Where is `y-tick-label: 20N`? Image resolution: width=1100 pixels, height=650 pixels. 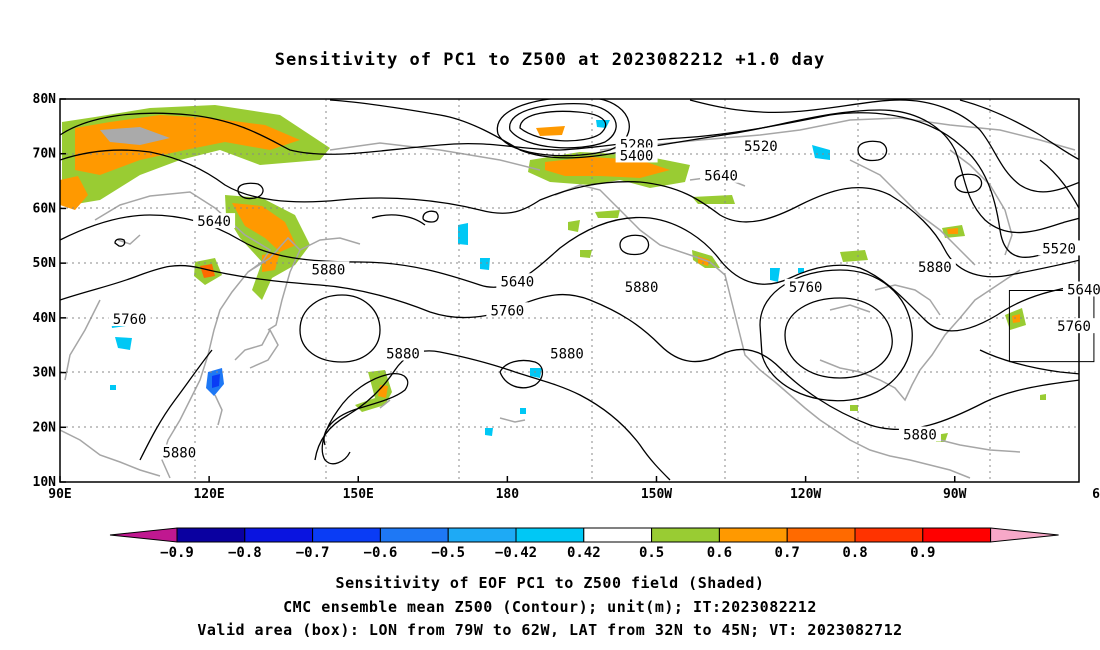 y-tick-label: 20N is located at coordinates (45, 427).